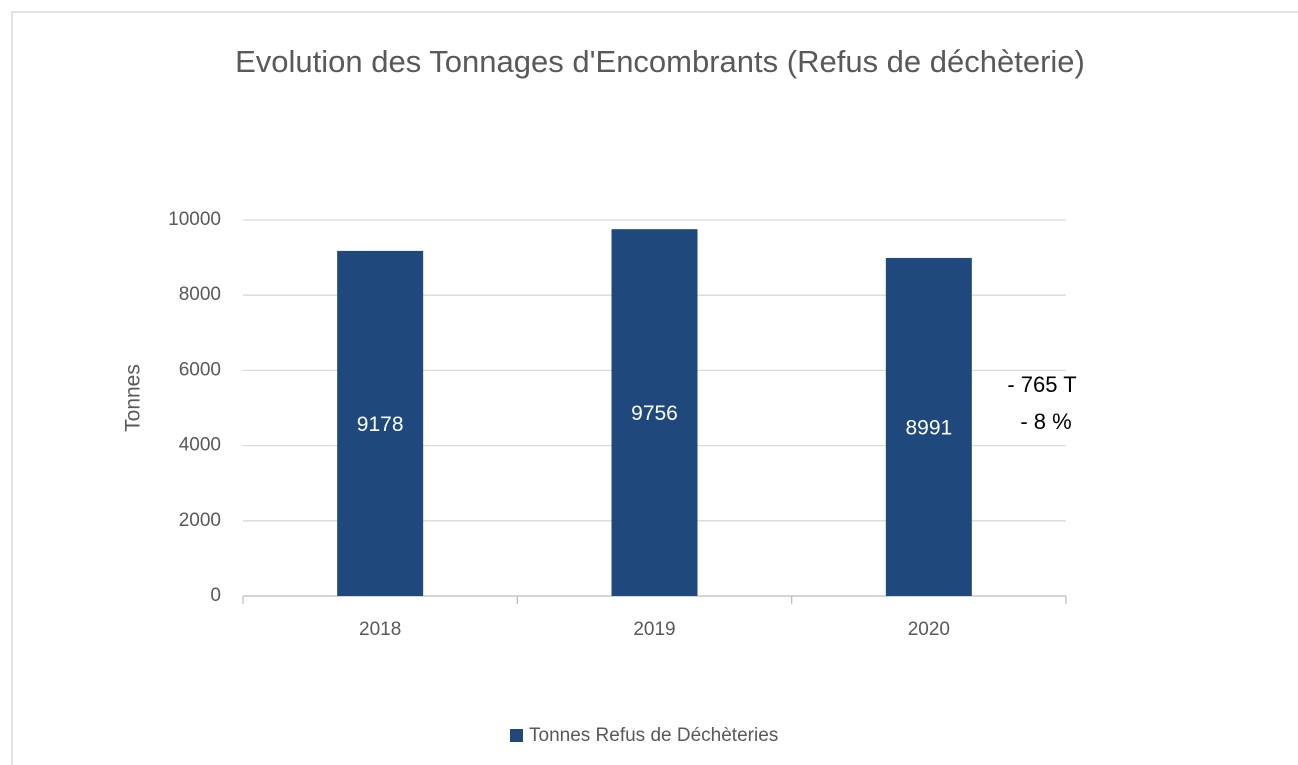  What do you see at coordinates (929, 629) in the screenshot?
I see `x-tick-label: 2020` at bounding box center [929, 629].